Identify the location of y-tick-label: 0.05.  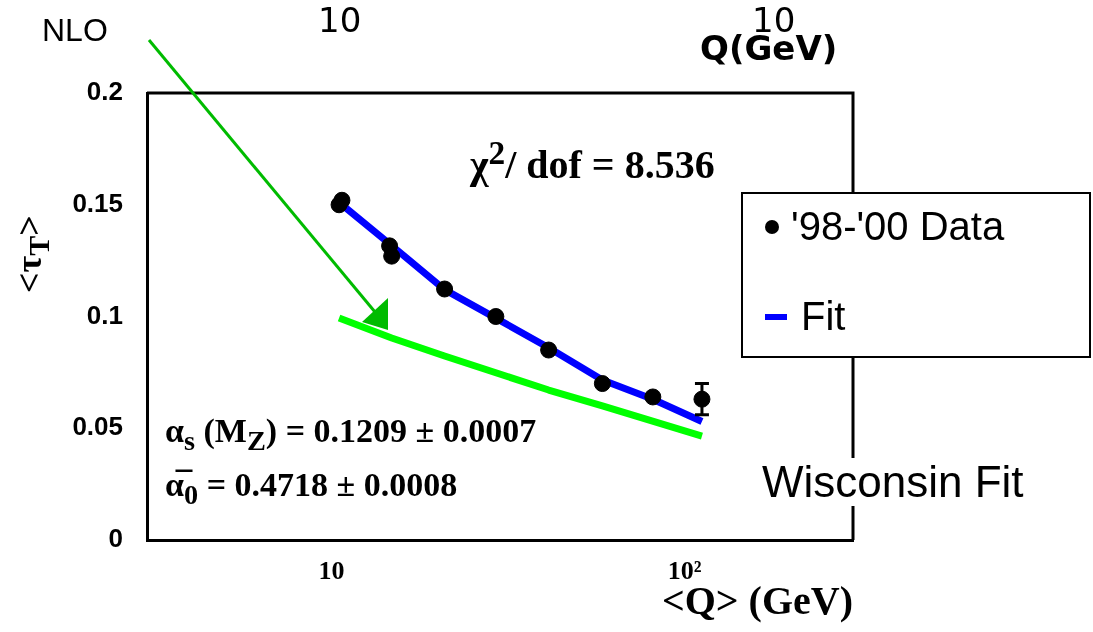
(97, 426).